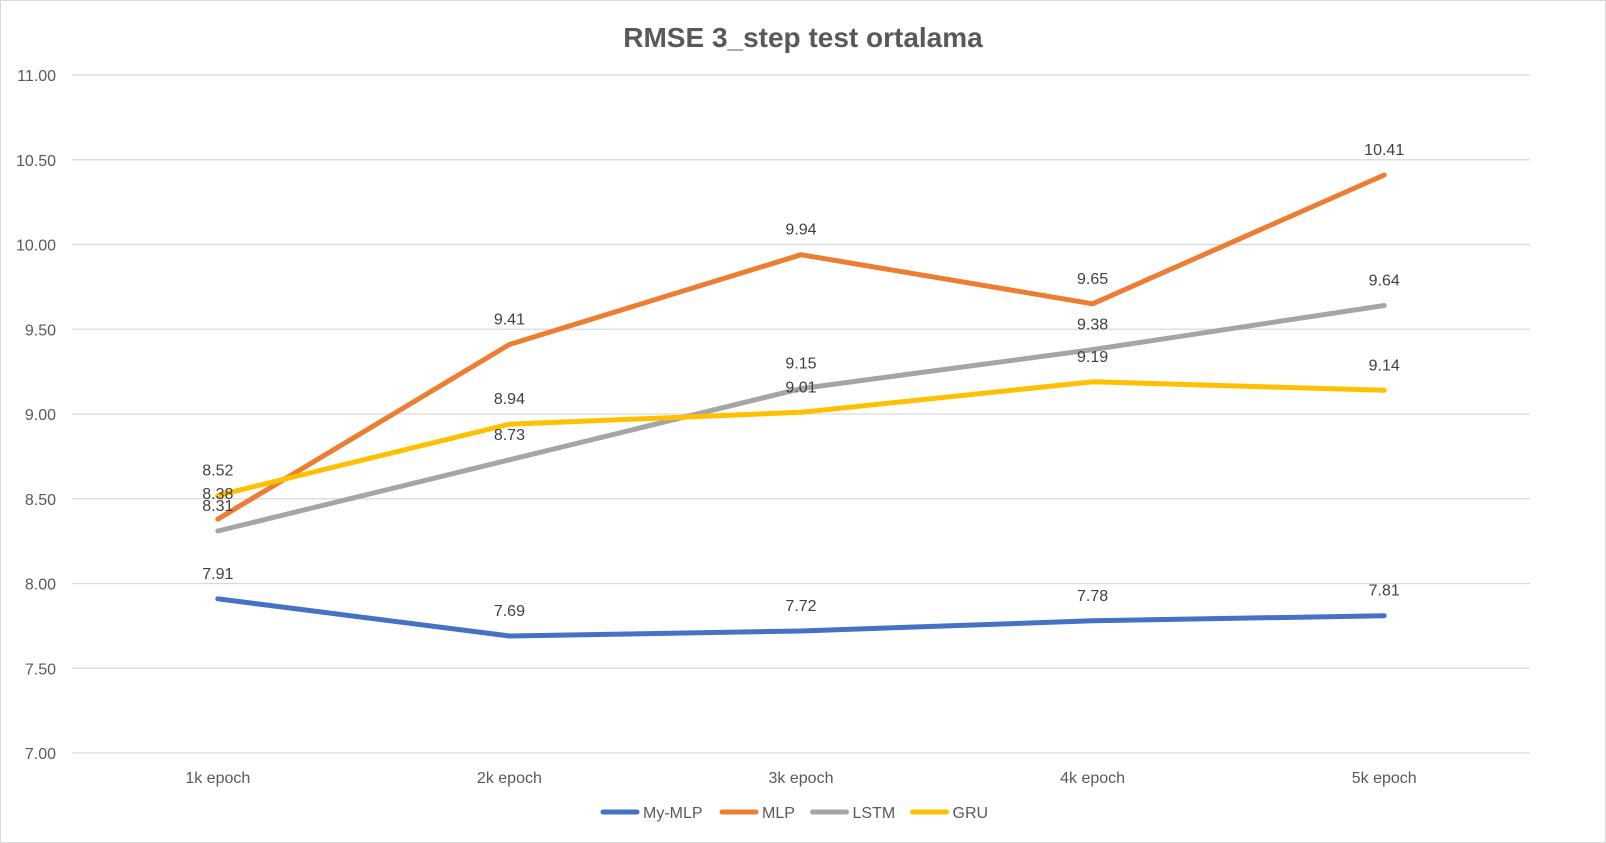 The width and height of the screenshot is (1606, 843). I want to click on legend-item-mlp: MLP, so click(757, 813).